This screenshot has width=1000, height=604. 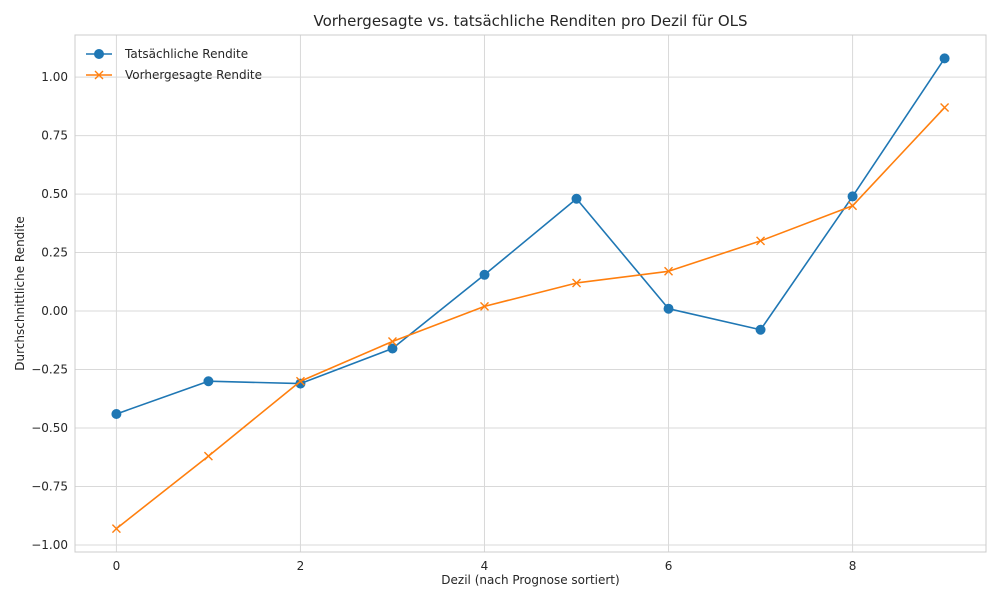 What do you see at coordinates (49, 486) in the screenshot?
I see `y-tick-label: −0.75` at bounding box center [49, 486].